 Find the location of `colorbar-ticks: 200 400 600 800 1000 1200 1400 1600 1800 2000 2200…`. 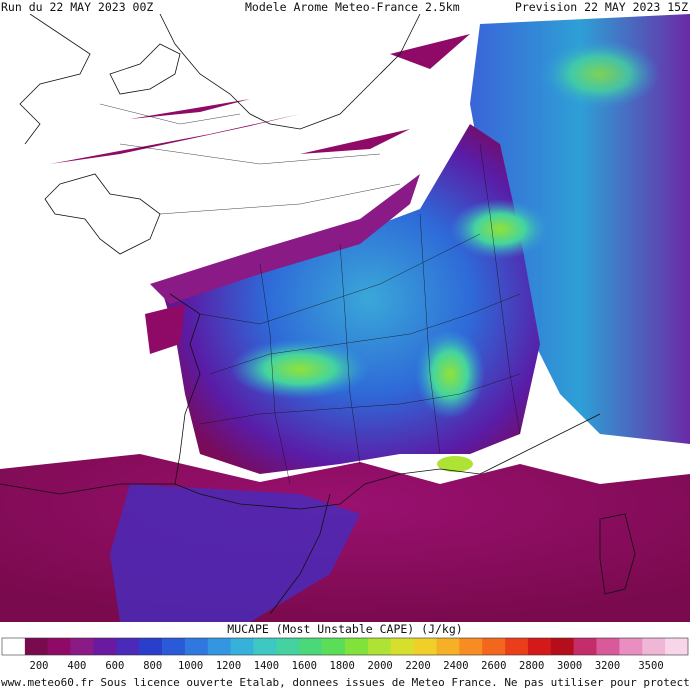

colorbar-ticks: 200 400 600 800 1000 1200 1400 1600 1800 2000 2200… is located at coordinates (345, 667).